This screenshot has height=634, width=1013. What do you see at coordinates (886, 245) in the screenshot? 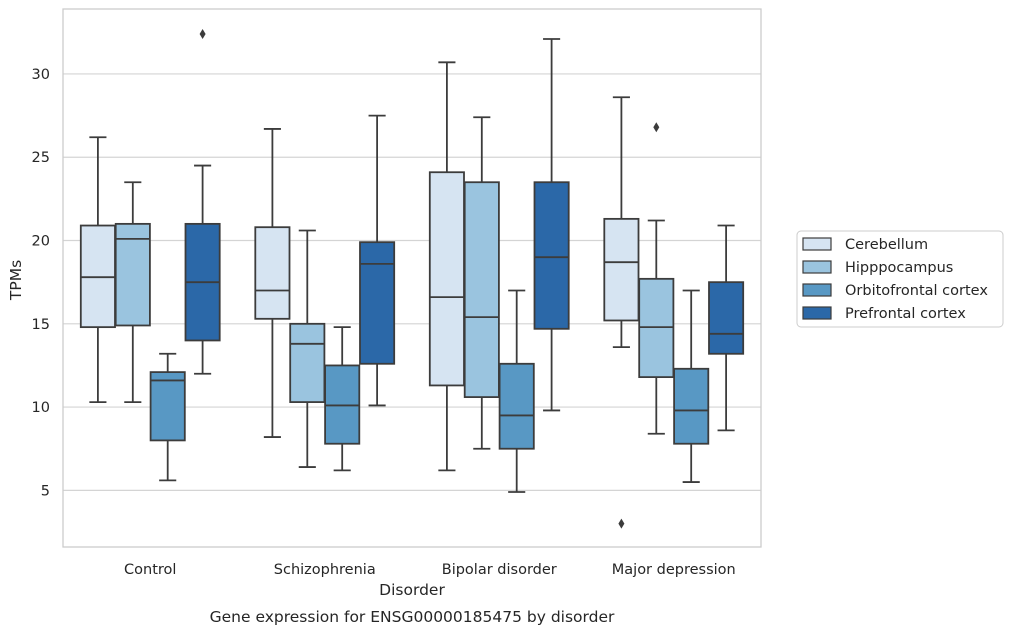
I see `legend-label: Cerebellum` at bounding box center [886, 245].